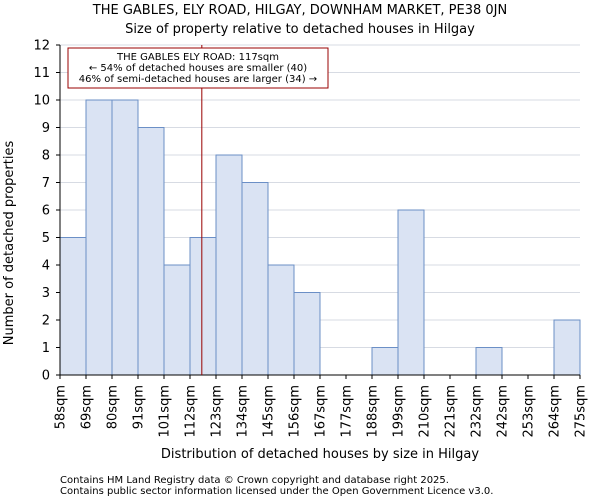  Describe the element at coordinates (73, 306) in the screenshot. I see `bar-58sqm` at that location.